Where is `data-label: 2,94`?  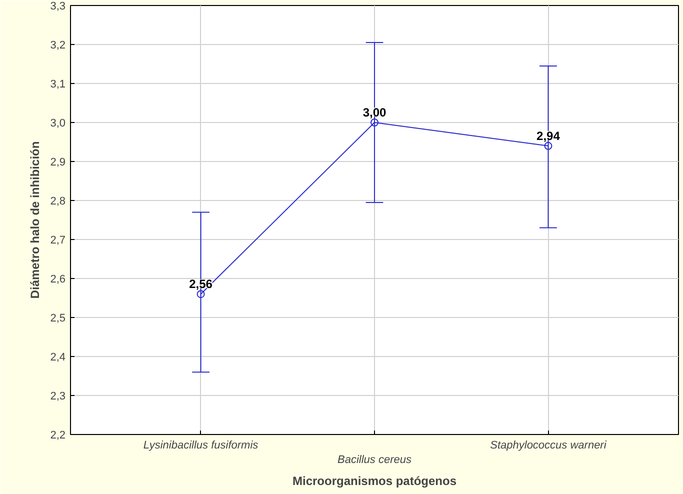 data-label: 2,94 is located at coordinates (548, 135).